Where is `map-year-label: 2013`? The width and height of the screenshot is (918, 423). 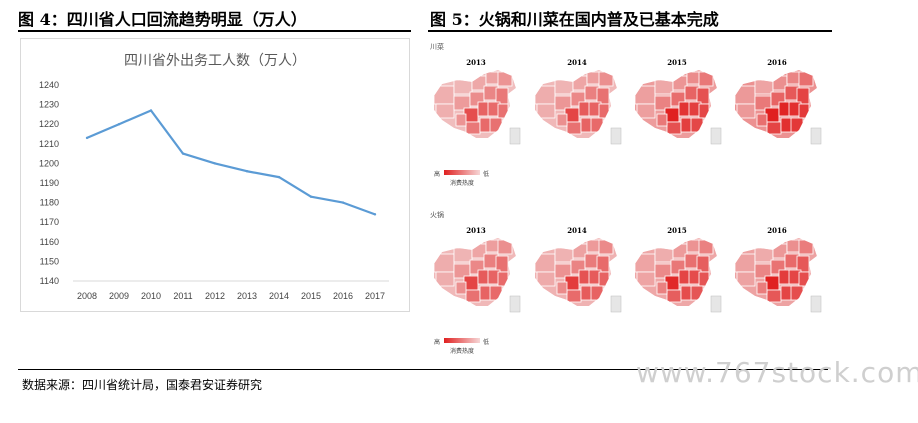 map-year-label: 2013 is located at coordinates (476, 62).